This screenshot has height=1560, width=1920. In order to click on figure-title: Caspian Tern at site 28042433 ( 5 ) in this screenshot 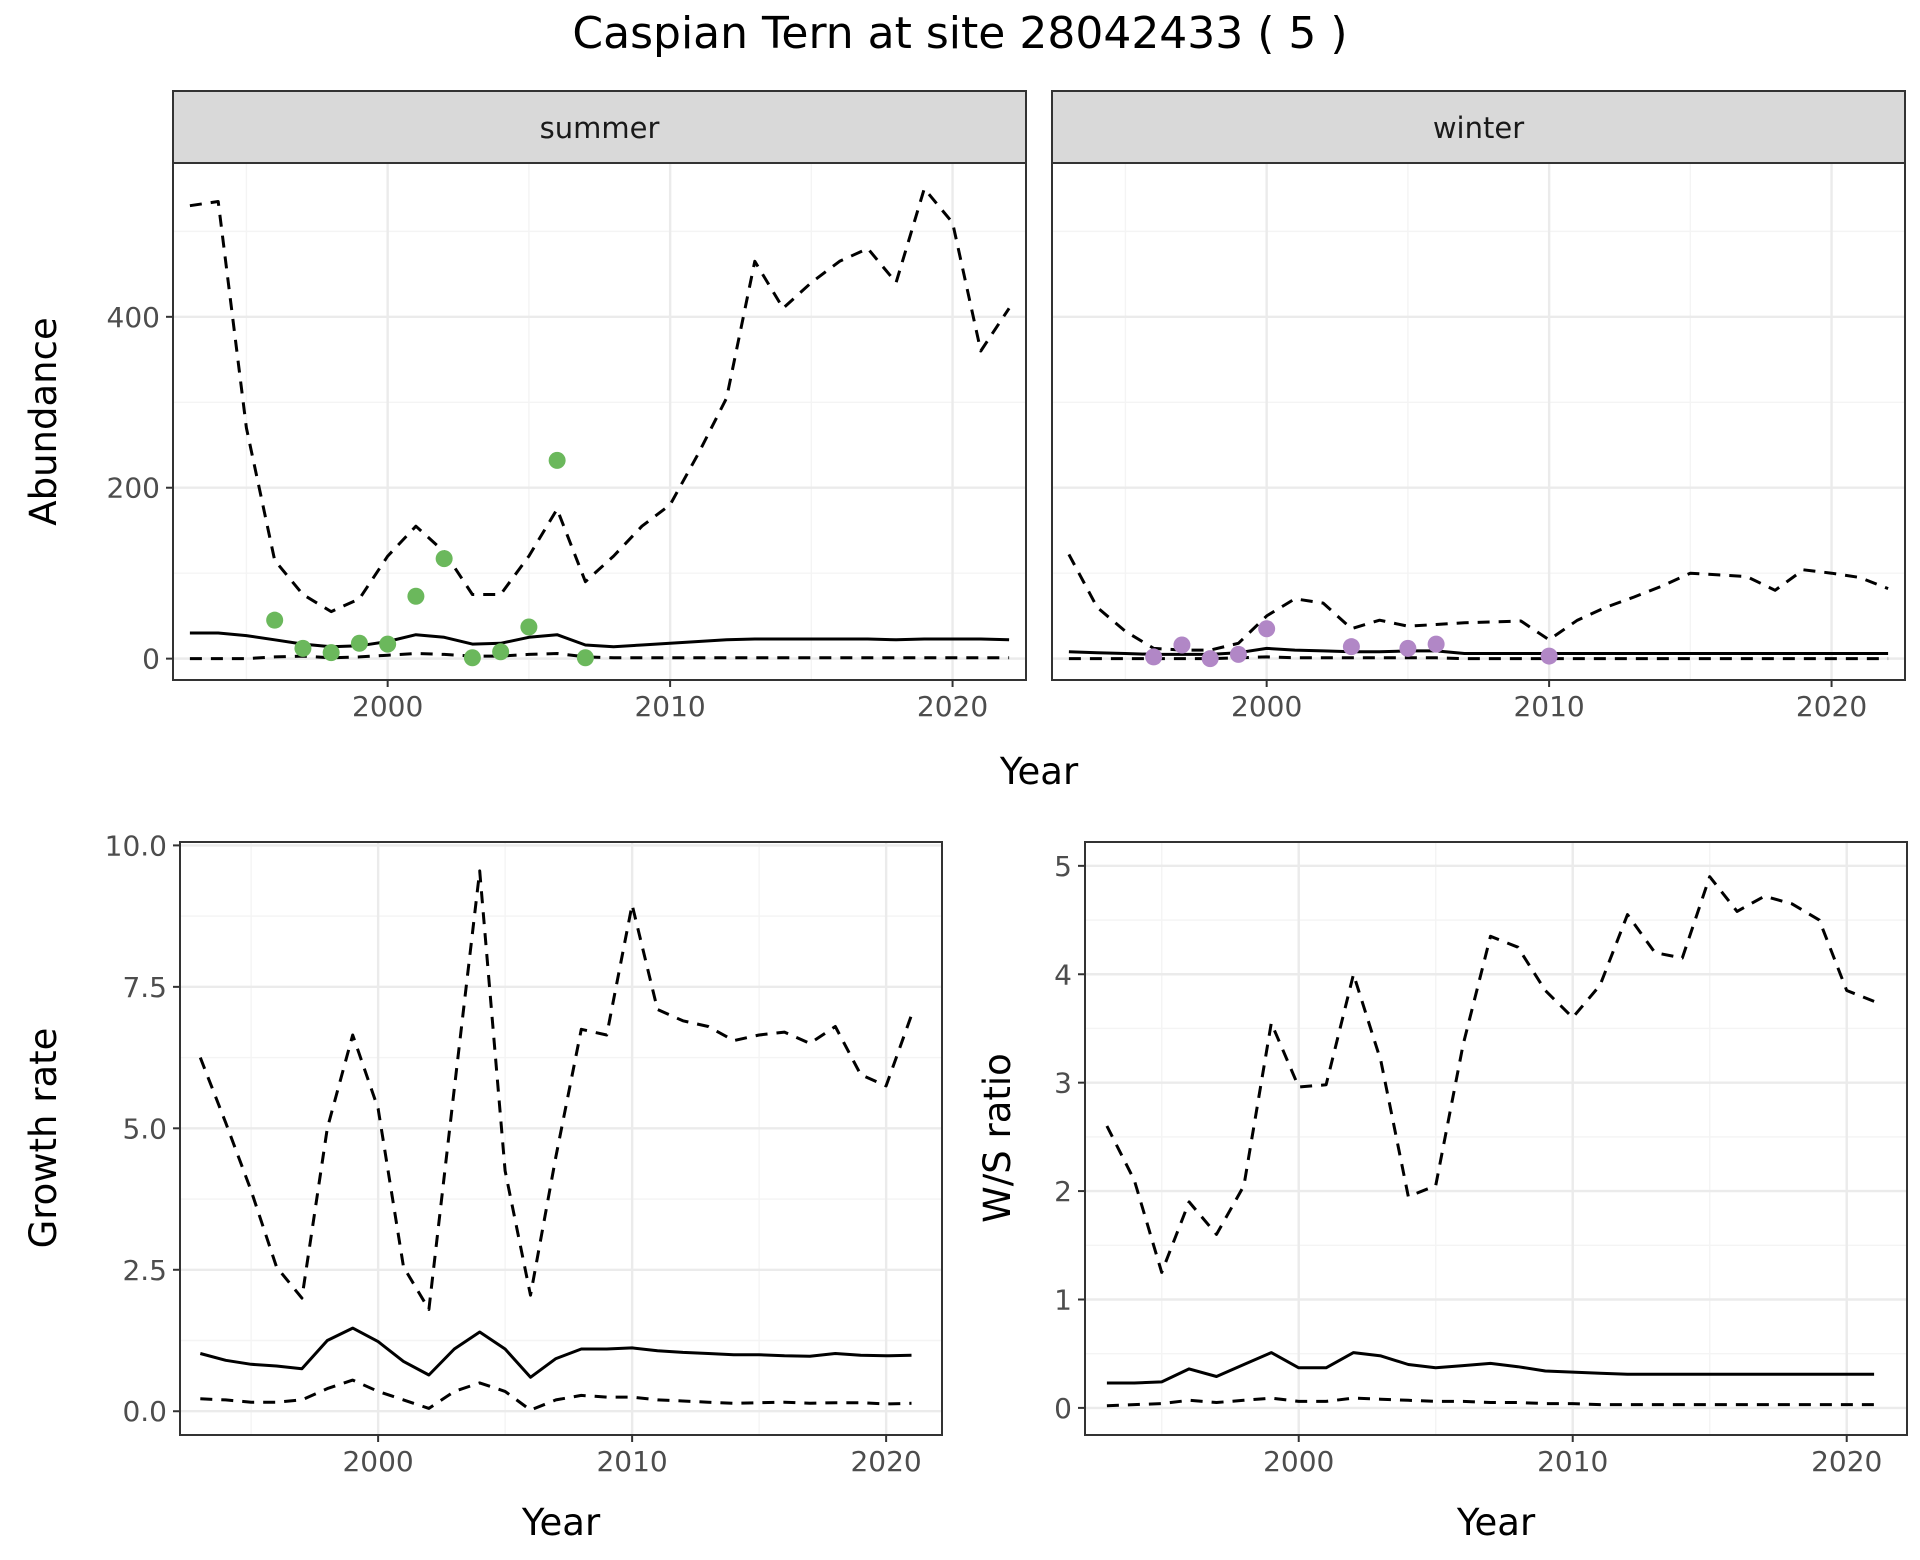, I will do `click(959, 33)`.